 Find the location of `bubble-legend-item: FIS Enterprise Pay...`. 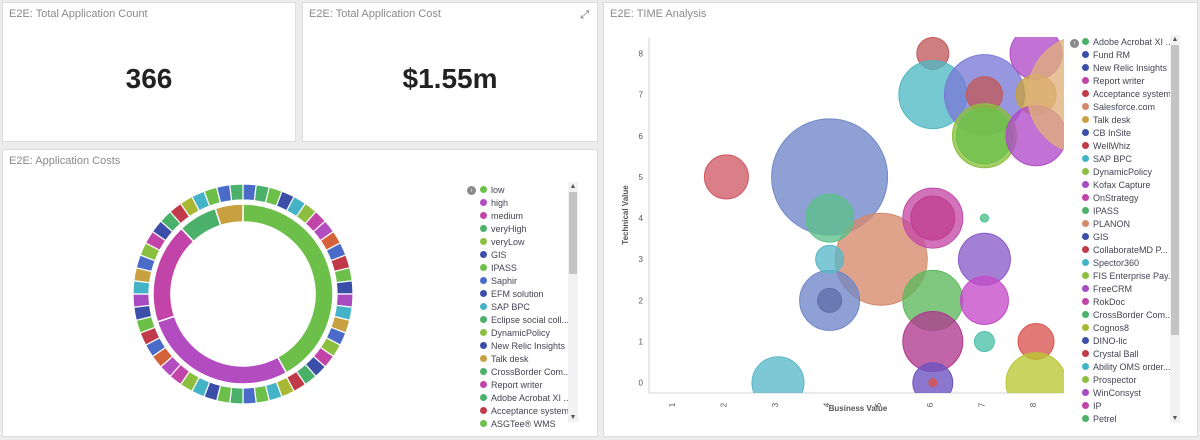

bubble-legend-item: FIS Enterprise Pay... is located at coordinates (1126, 275).